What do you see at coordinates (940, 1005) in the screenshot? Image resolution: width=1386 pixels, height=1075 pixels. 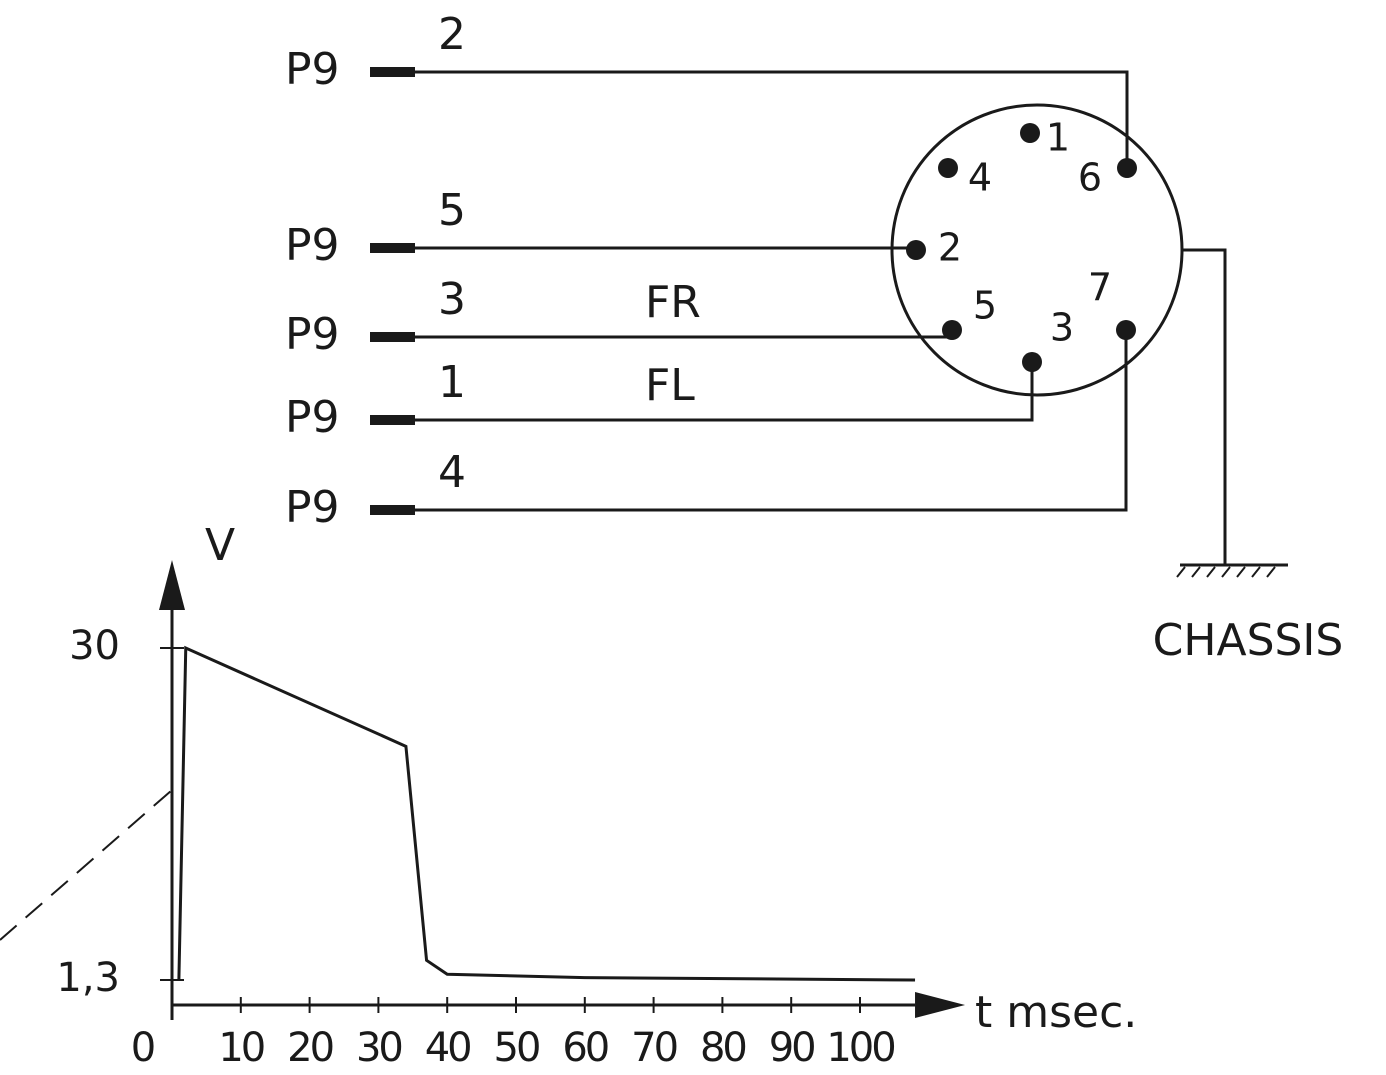 I see `x-axis-arrow` at bounding box center [940, 1005].